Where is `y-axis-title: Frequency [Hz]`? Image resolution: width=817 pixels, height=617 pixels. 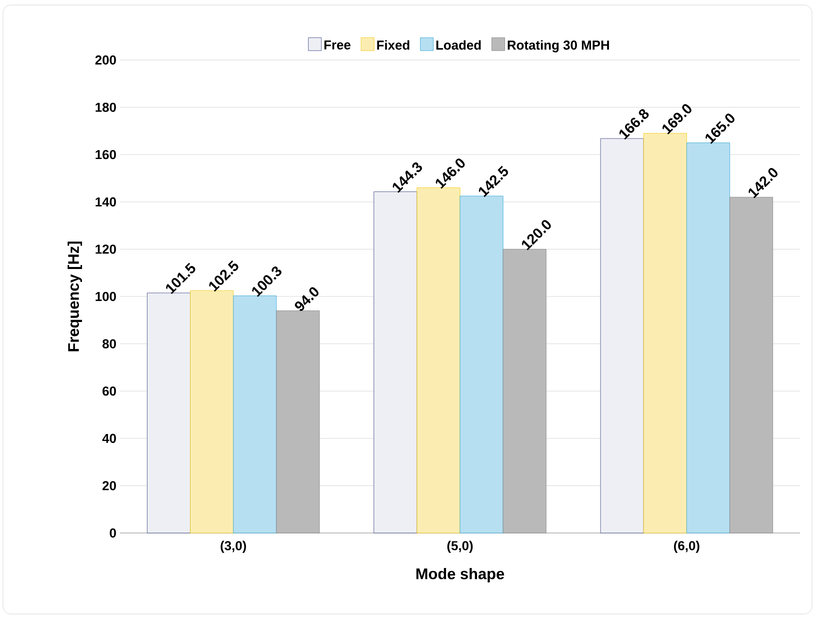 y-axis-title: Frequency [Hz] is located at coordinates (75, 297).